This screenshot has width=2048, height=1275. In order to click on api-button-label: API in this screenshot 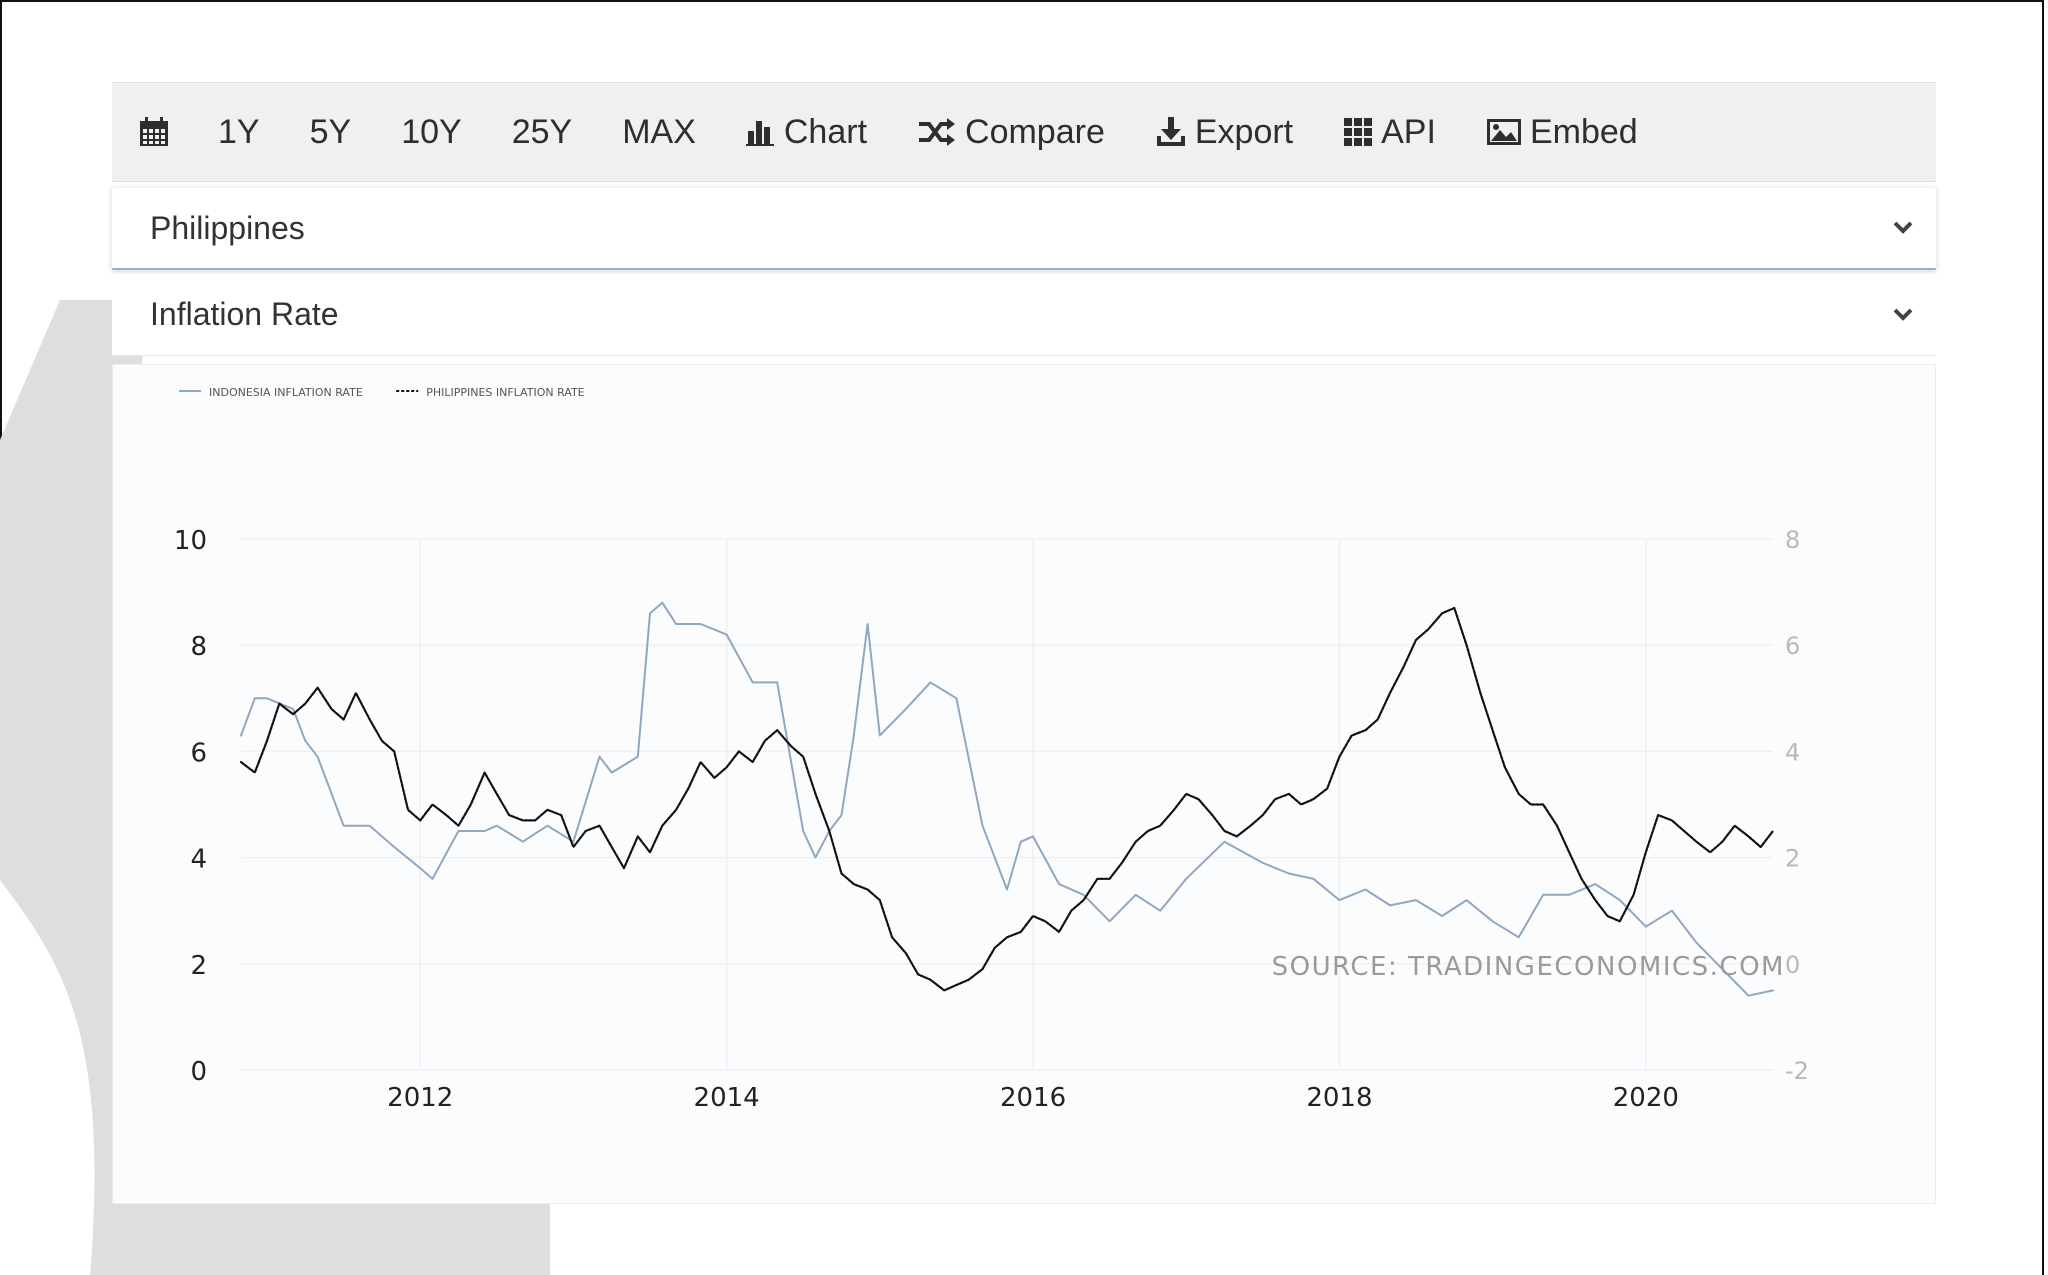, I will do `click(1408, 131)`.